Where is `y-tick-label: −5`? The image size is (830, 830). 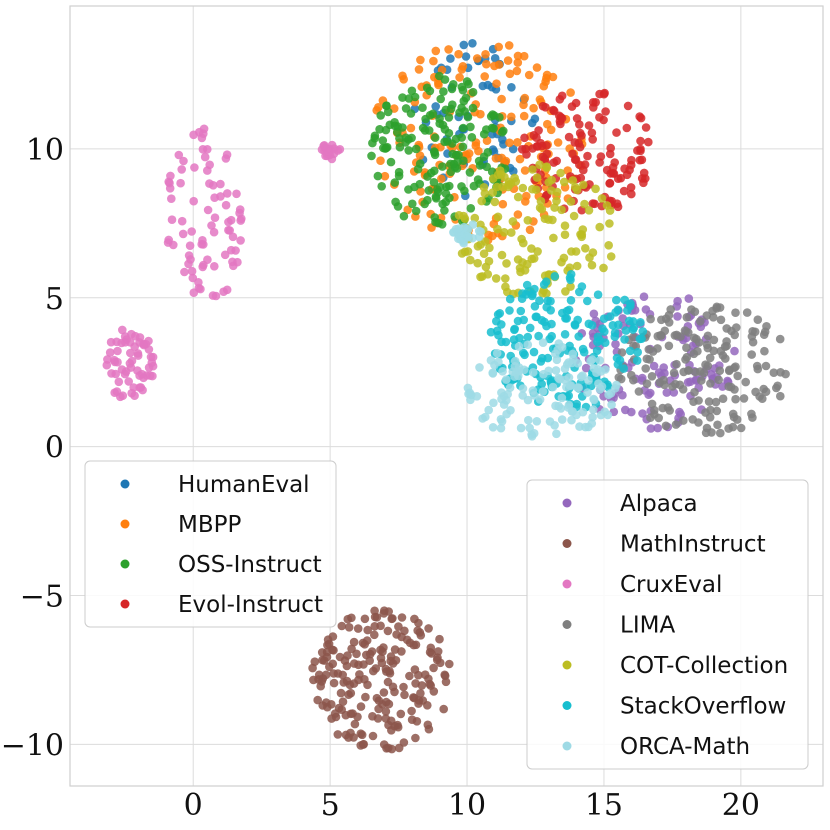
y-tick-label: −5 is located at coordinates (42, 596).